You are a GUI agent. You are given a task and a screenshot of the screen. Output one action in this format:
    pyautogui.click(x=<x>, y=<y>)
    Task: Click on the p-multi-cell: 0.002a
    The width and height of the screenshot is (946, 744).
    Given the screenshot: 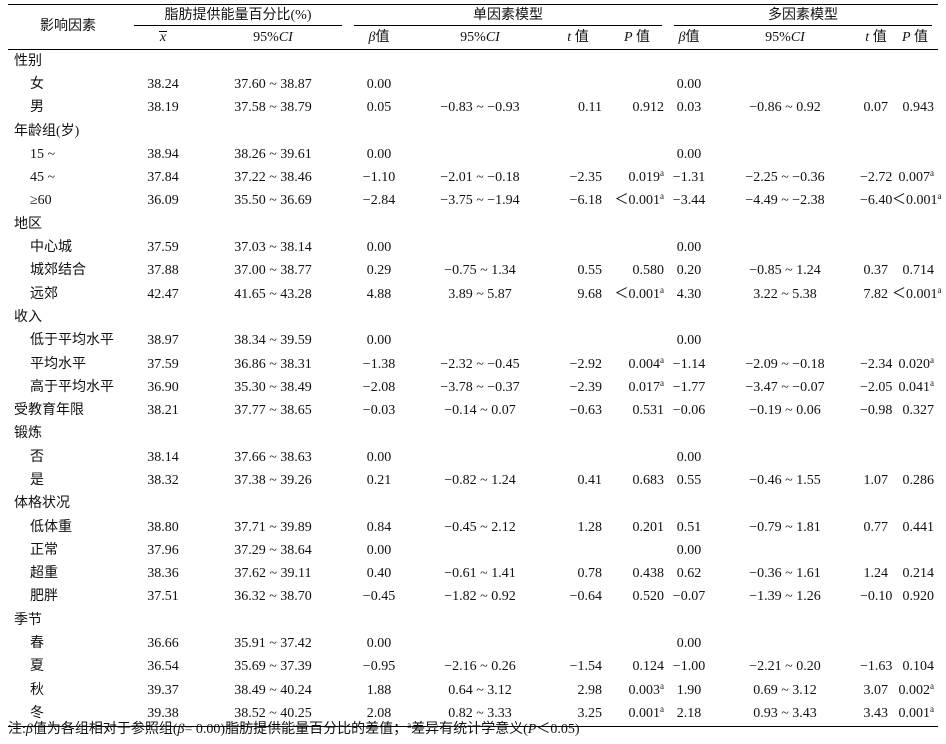 What is the action you would take?
    pyautogui.click(x=916, y=689)
    